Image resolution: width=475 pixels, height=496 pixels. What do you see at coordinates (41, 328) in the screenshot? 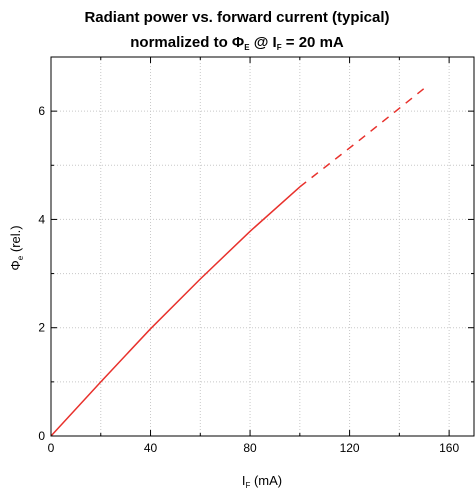
I see `y-tick-label: 2` at bounding box center [41, 328].